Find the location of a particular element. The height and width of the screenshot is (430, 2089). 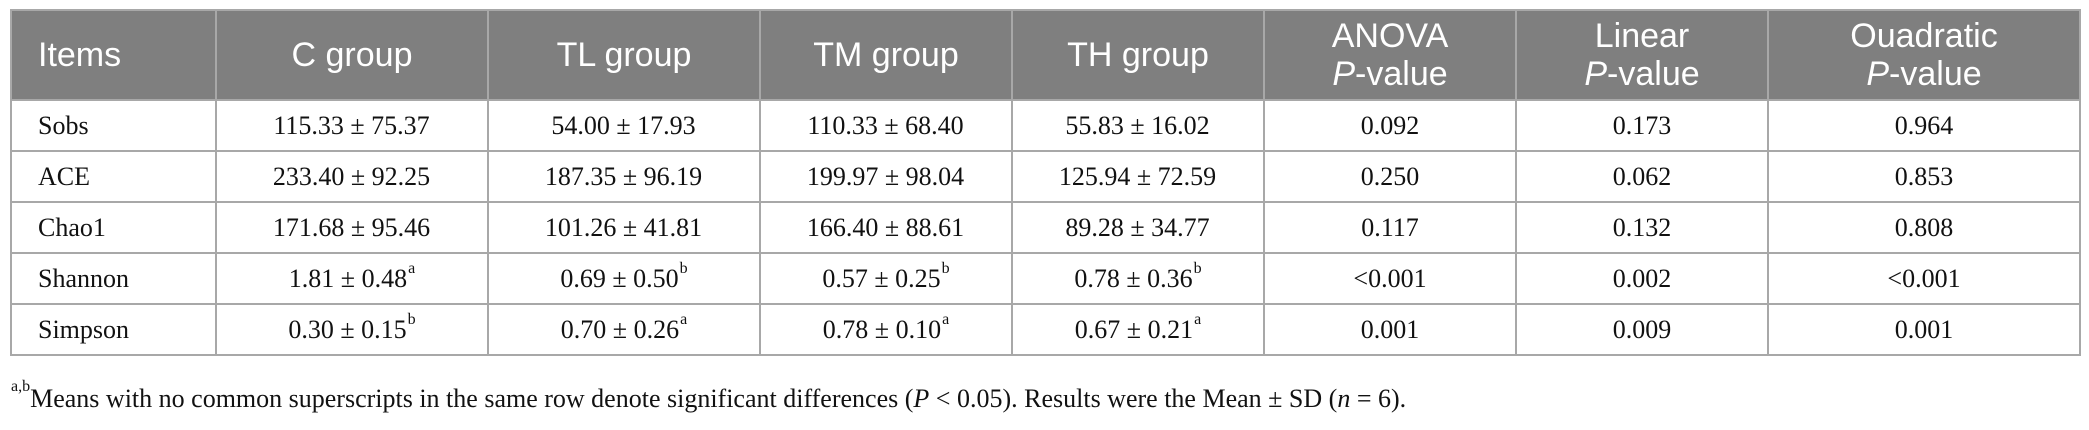

cell-quadratic-p: <0.001 is located at coordinates (1924, 278).